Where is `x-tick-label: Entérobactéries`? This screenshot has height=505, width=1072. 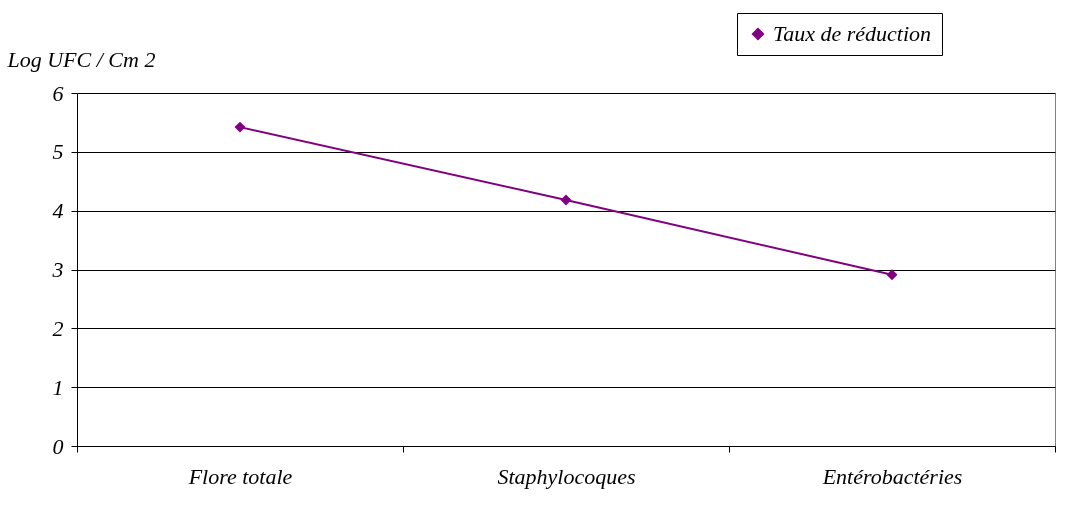 x-tick-label: Entérobactéries is located at coordinates (892, 476).